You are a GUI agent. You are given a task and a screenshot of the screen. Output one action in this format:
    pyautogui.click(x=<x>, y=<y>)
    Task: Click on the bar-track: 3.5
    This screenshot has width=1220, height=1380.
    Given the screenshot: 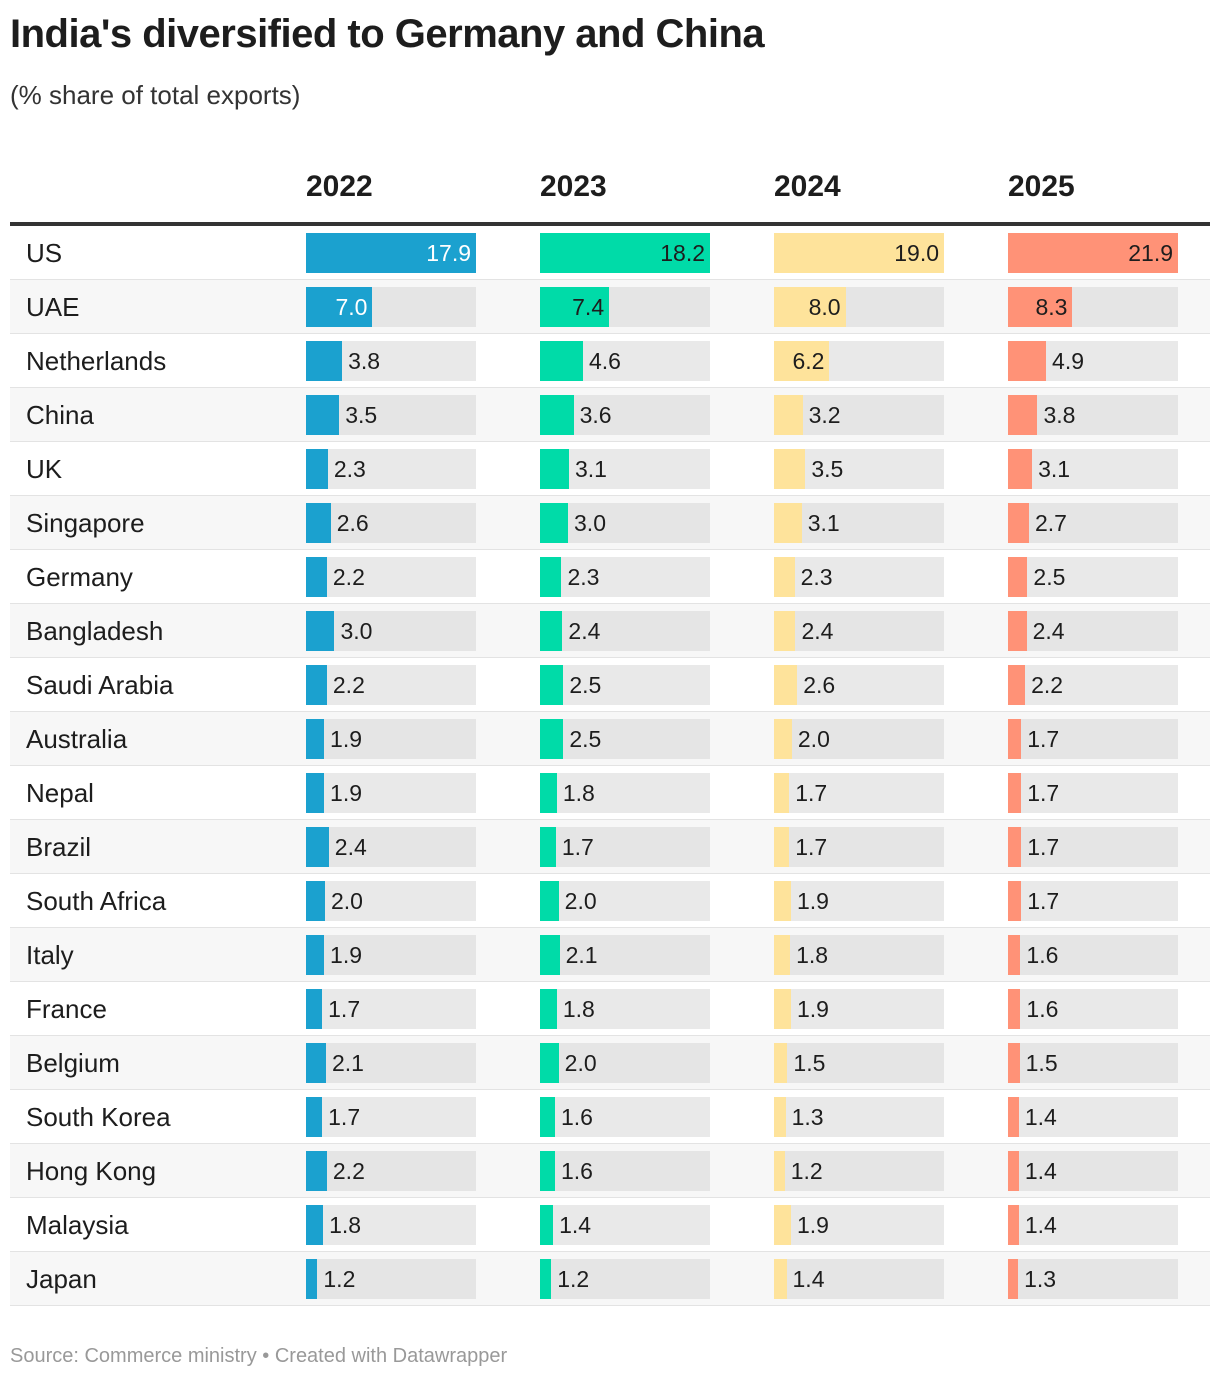 What is the action you would take?
    pyautogui.click(x=391, y=415)
    